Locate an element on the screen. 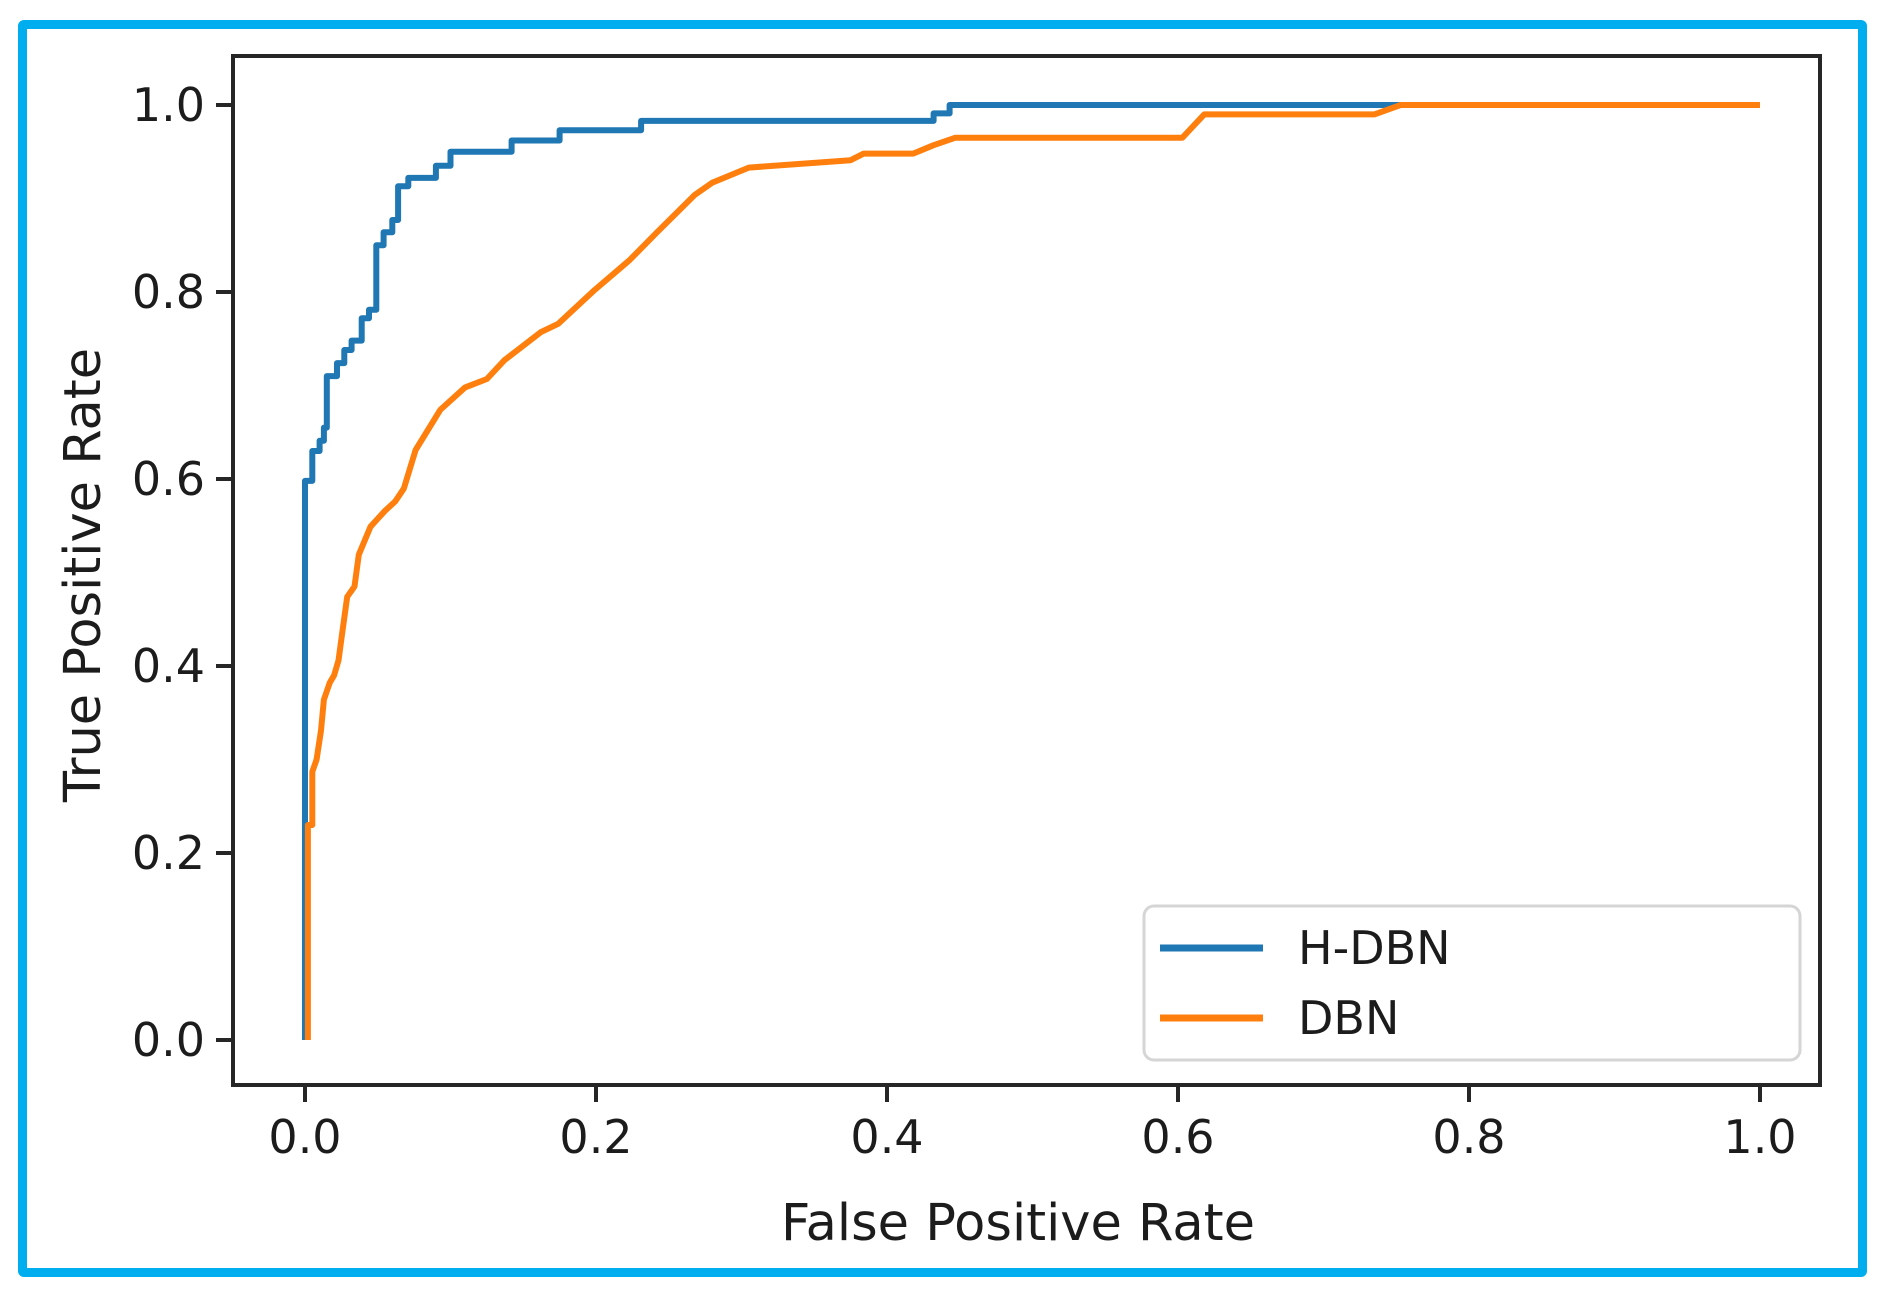 The width and height of the screenshot is (1890, 1296). y-tick-label-2: 0.4 is located at coordinates (168, 666).